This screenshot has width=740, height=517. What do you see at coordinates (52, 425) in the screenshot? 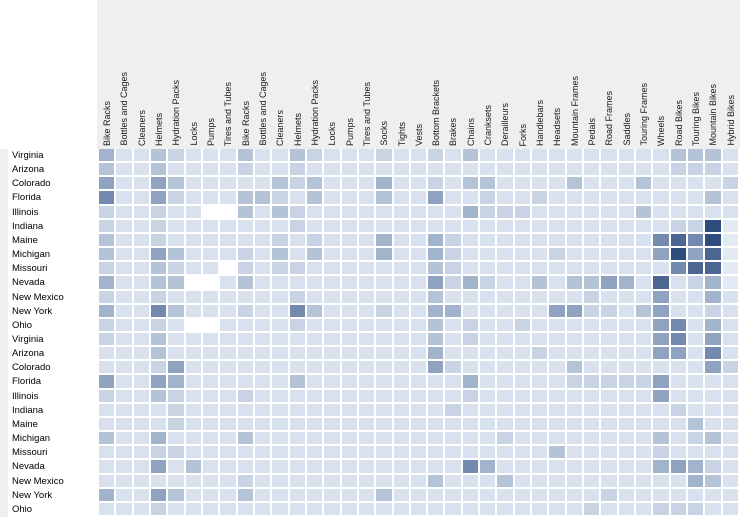
I see `row-label: Maine` at bounding box center [52, 425].